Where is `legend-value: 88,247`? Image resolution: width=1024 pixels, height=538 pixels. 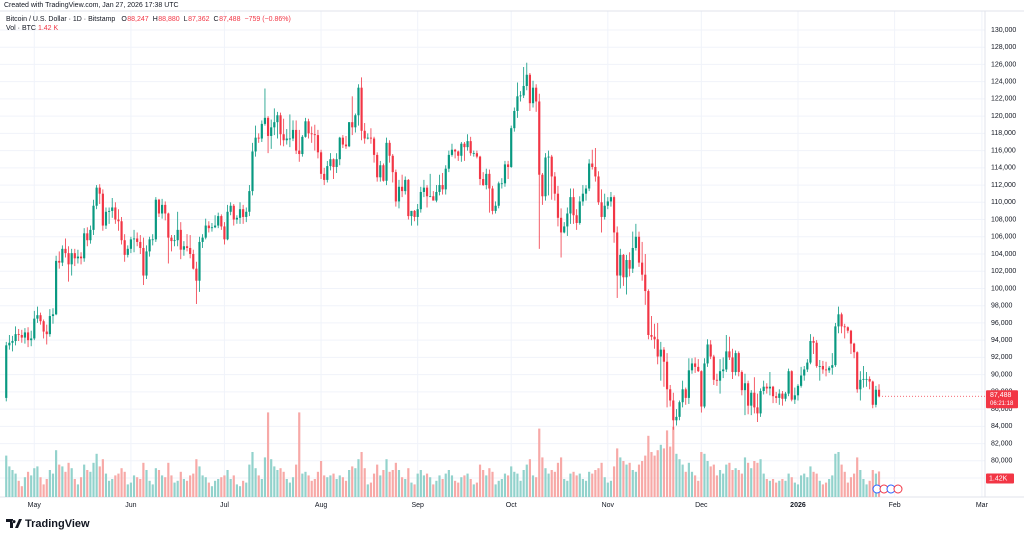 legend-value: 88,247 is located at coordinates (138, 19).